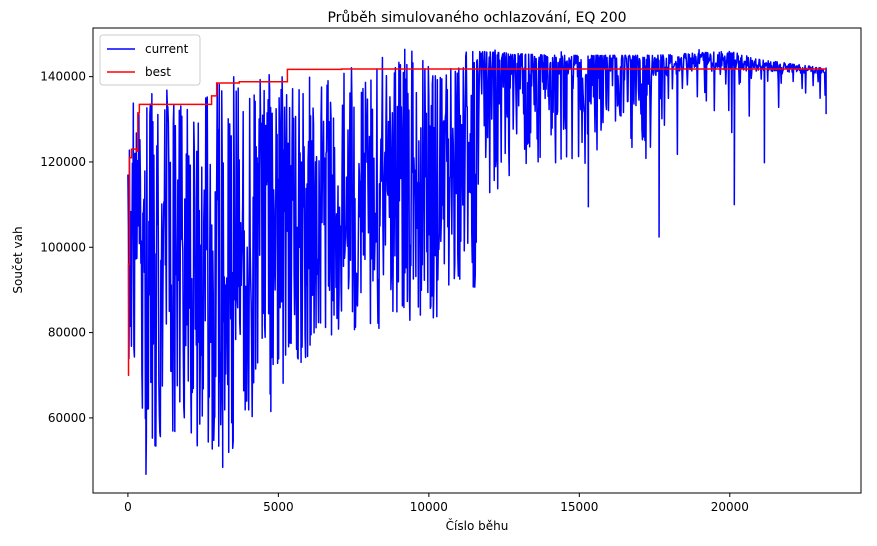  Describe the element at coordinates (730, 507) in the screenshot. I see `x-tick-label: 20000` at that location.